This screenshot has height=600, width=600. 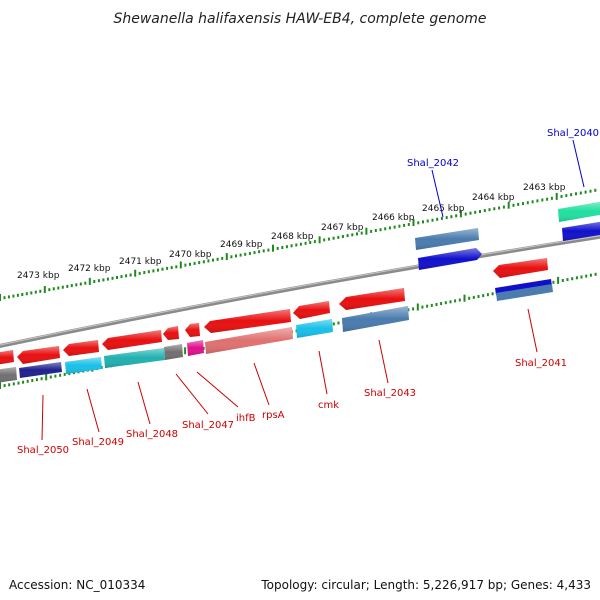 What do you see at coordinates (544, 188) in the screenshot?
I see `scale-label: 2463 kbp` at bounding box center [544, 188].